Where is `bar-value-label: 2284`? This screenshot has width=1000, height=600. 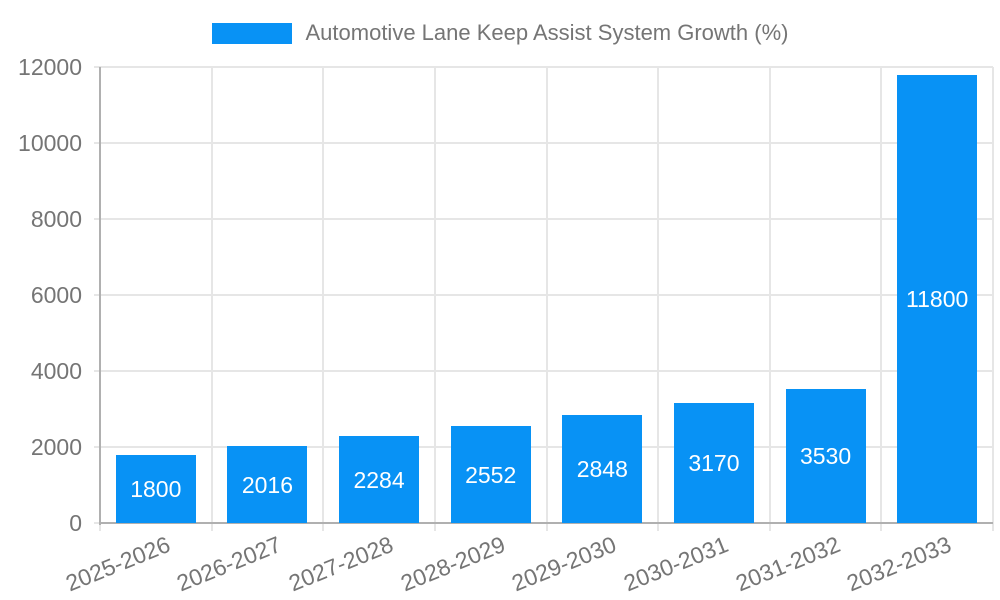 bar-value-label: 2284 is located at coordinates (379, 479).